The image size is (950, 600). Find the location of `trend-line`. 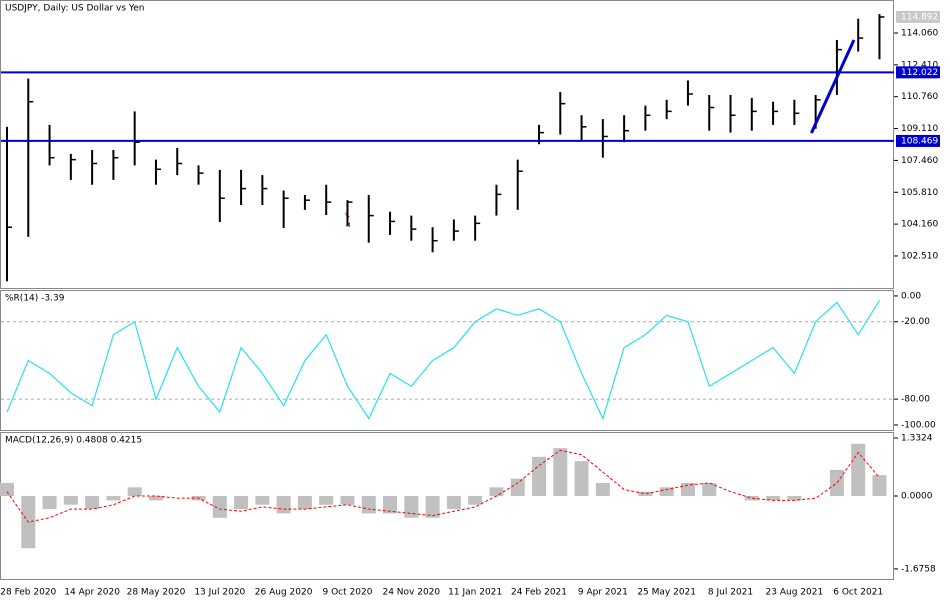

trend-line is located at coordinates (833, 86).